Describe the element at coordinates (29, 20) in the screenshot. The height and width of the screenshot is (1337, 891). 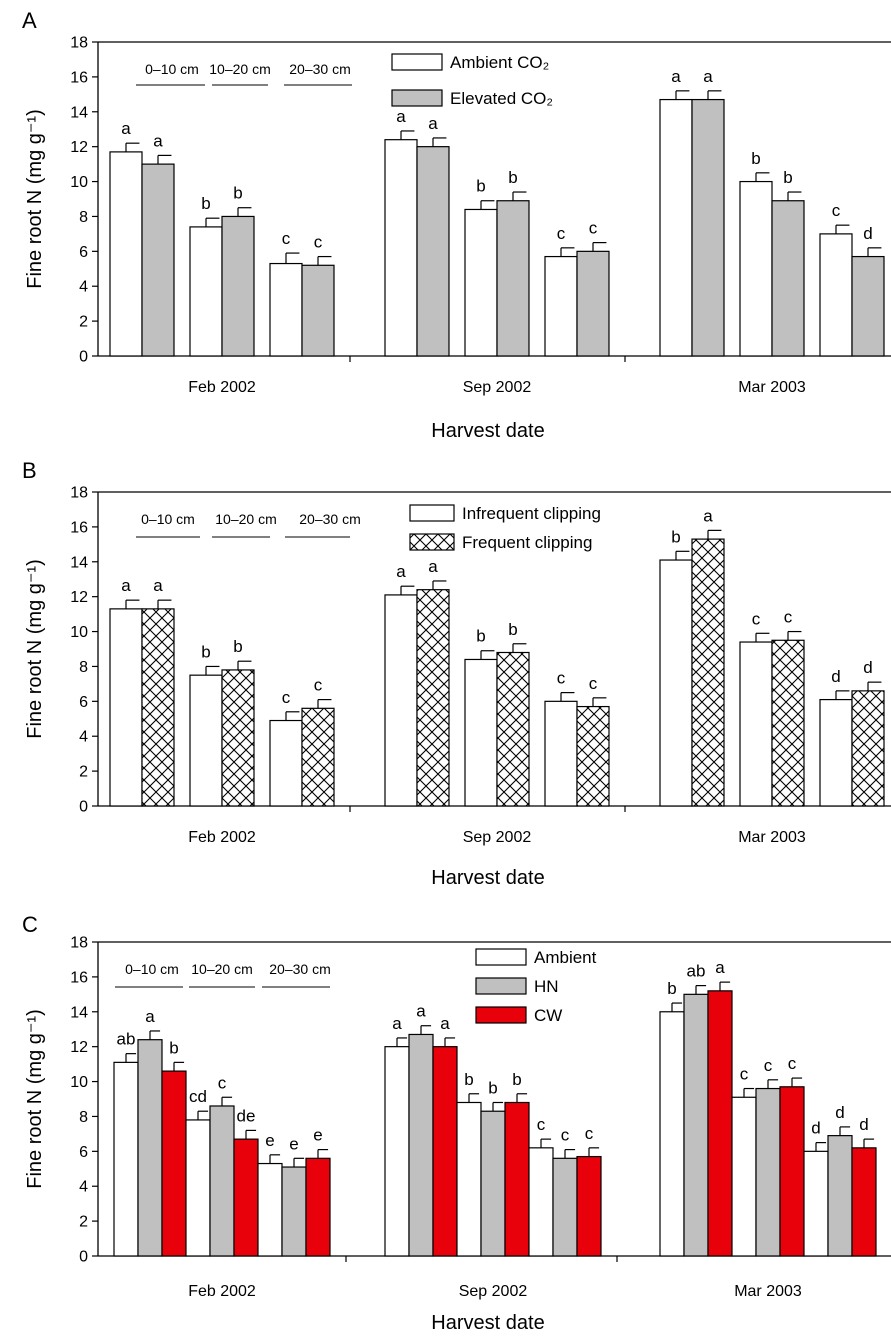
I see `panel-label: A` at that location.